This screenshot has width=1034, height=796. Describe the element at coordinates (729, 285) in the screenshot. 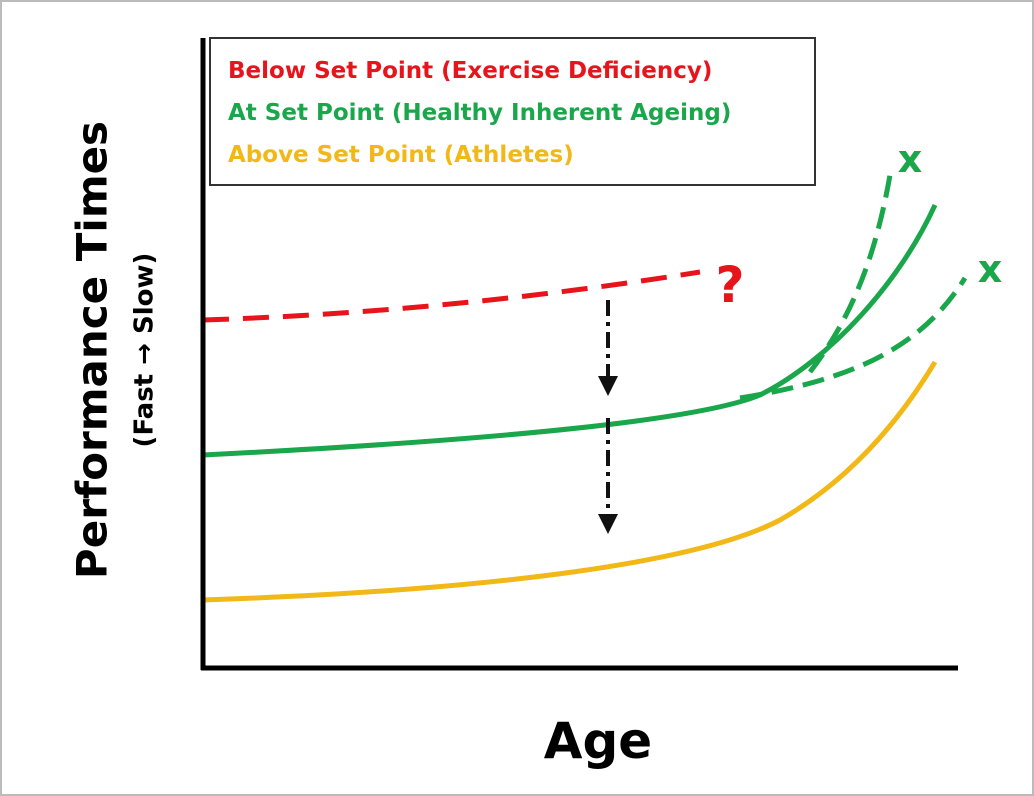

I see `question-mark: ?` at that location.